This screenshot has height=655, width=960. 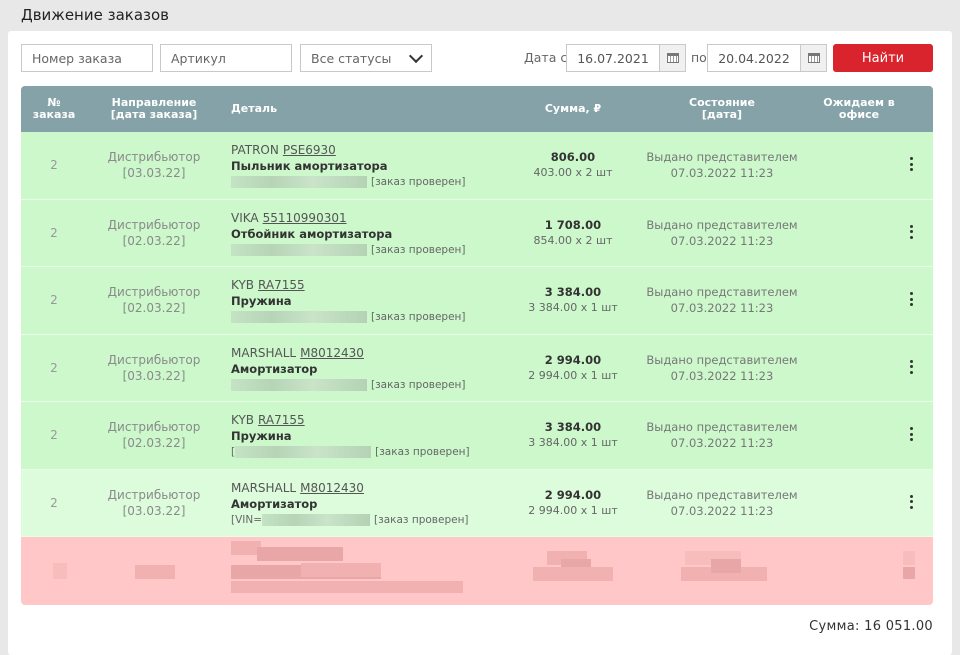 I want to click on date-to-field: 20.04.2022, so click(x=767, y=58).